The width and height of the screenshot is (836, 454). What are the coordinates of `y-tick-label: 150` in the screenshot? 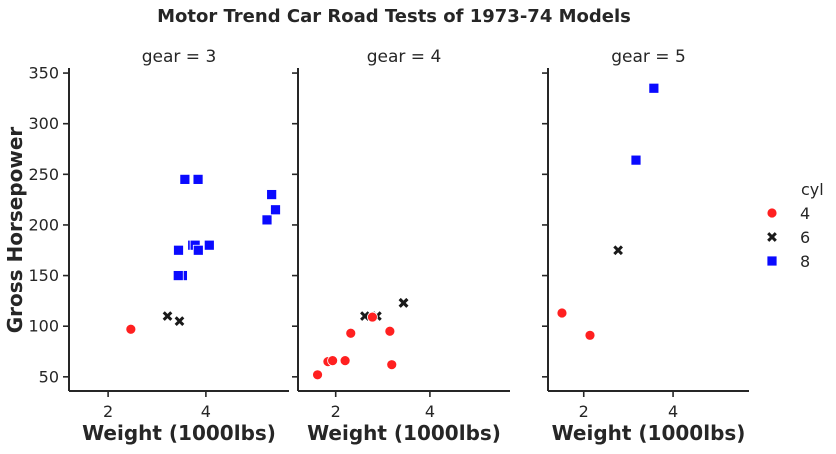 It's located at (43, 275).